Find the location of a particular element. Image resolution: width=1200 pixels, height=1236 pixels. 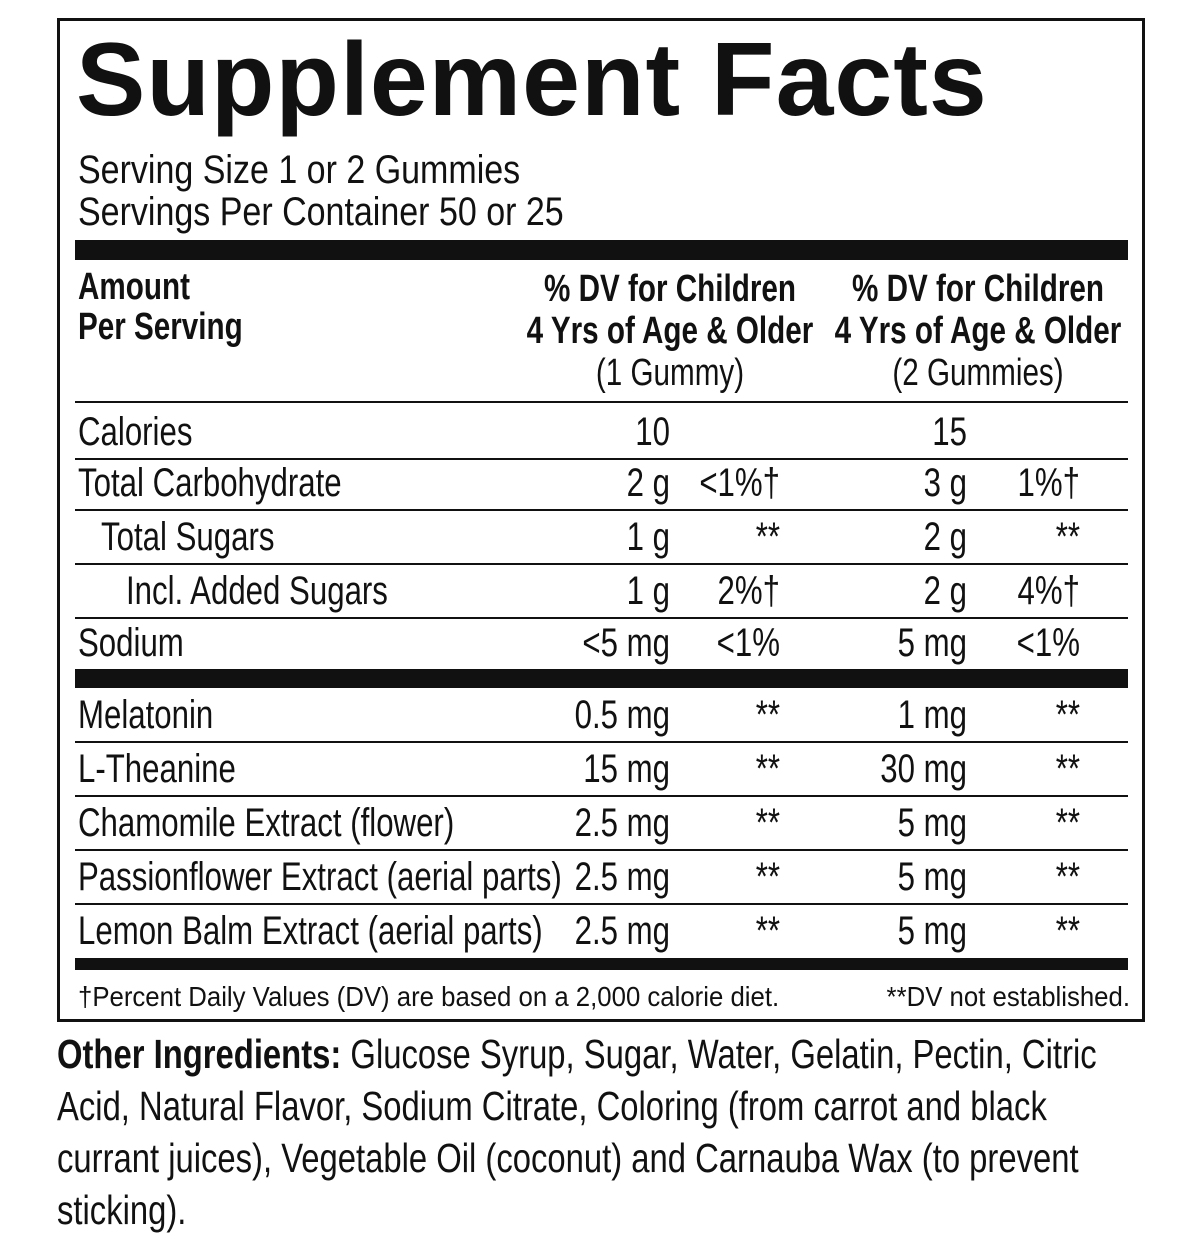

servings-per-container: Servings Per Container 50 or 25 is located at coordinates (321, 212).